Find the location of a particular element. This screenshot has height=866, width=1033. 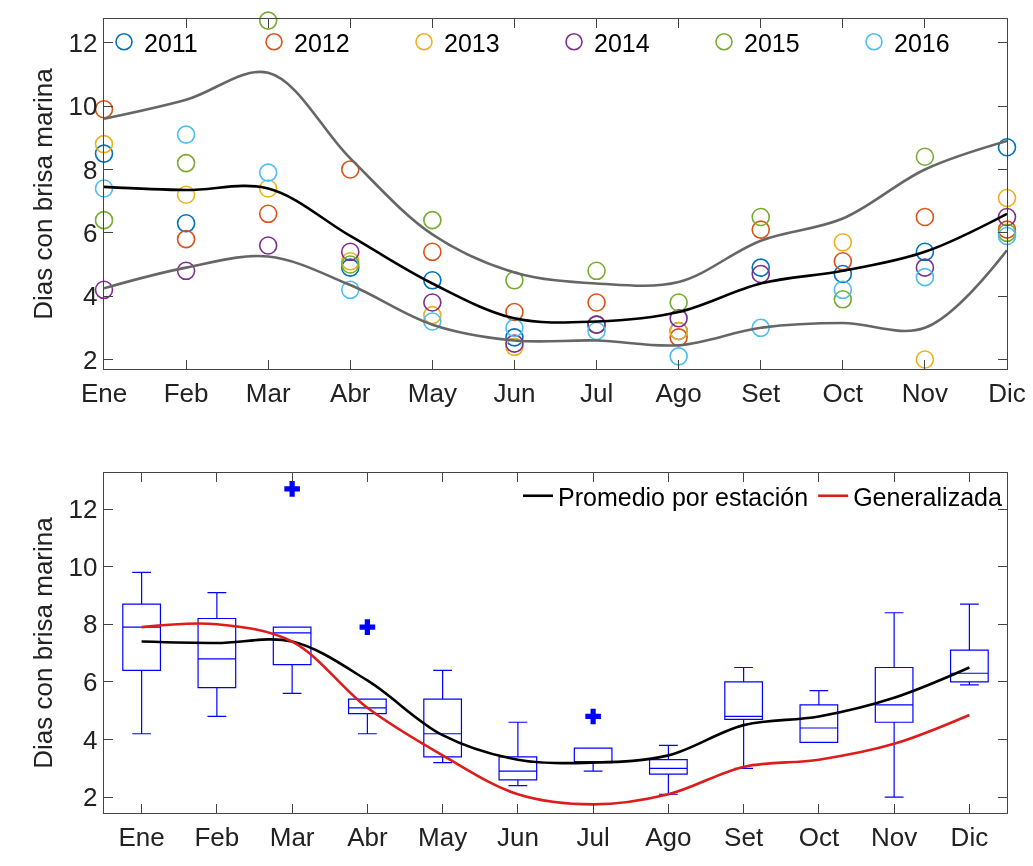

legend-label: 2013 is located at coordinates (472, 42).